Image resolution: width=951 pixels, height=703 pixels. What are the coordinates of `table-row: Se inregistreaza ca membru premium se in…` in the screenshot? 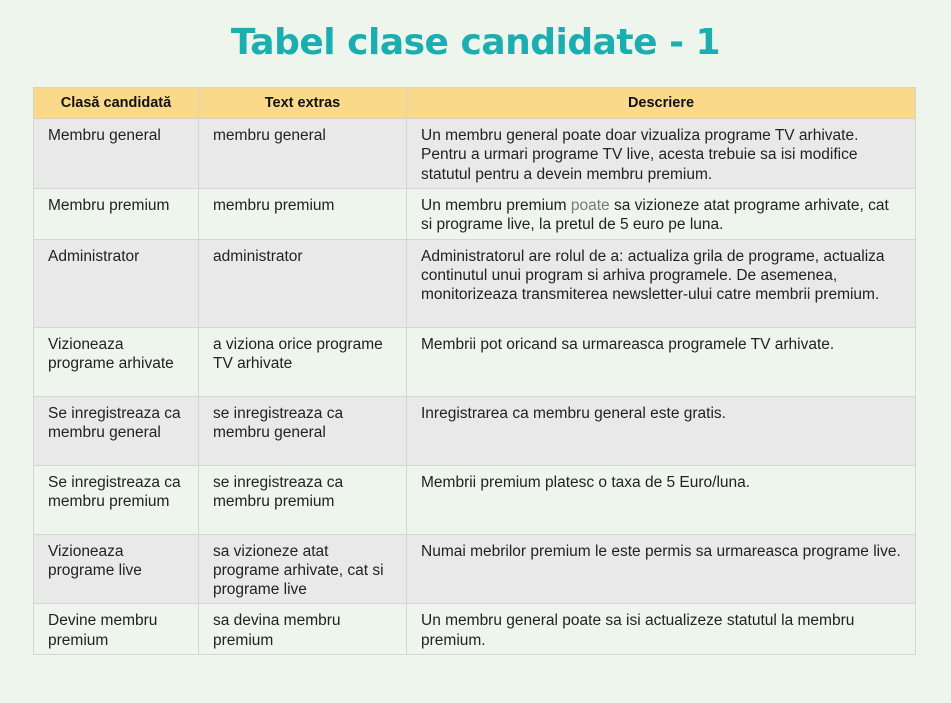 It's located at (474, 499).